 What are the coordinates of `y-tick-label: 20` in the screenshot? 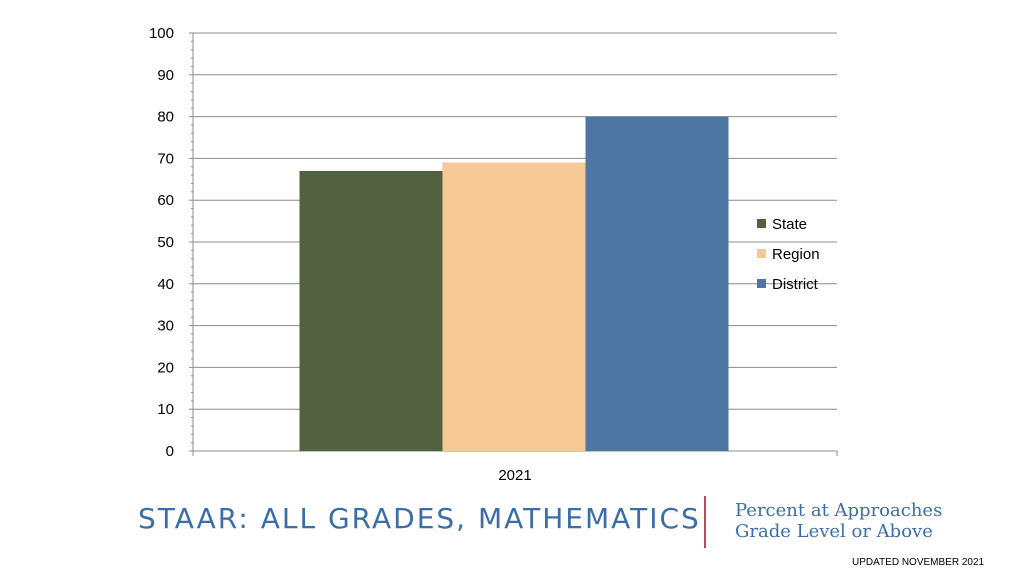 It's located at (165, 367).